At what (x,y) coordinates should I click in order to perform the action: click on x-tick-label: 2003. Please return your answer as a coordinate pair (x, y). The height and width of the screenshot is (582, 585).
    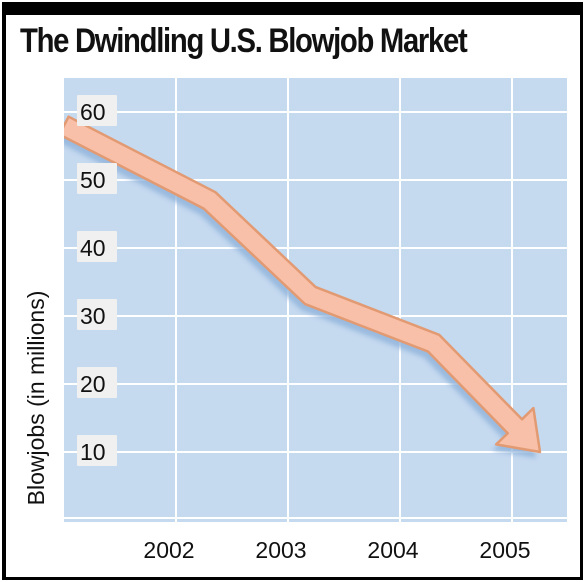
    Looking at the image, I should click on (280, 550).